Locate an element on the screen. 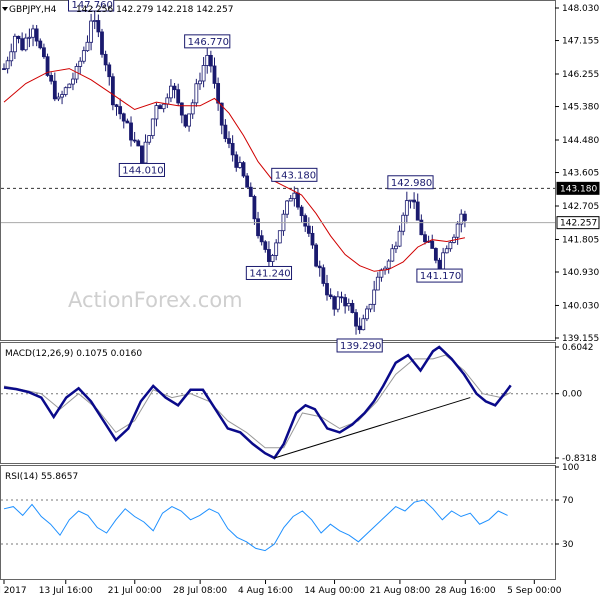 The image size is (600, 604). chart-title-ohlc: 142.256 142.279 142.218 142.257 is located at coordinates (154, 10).